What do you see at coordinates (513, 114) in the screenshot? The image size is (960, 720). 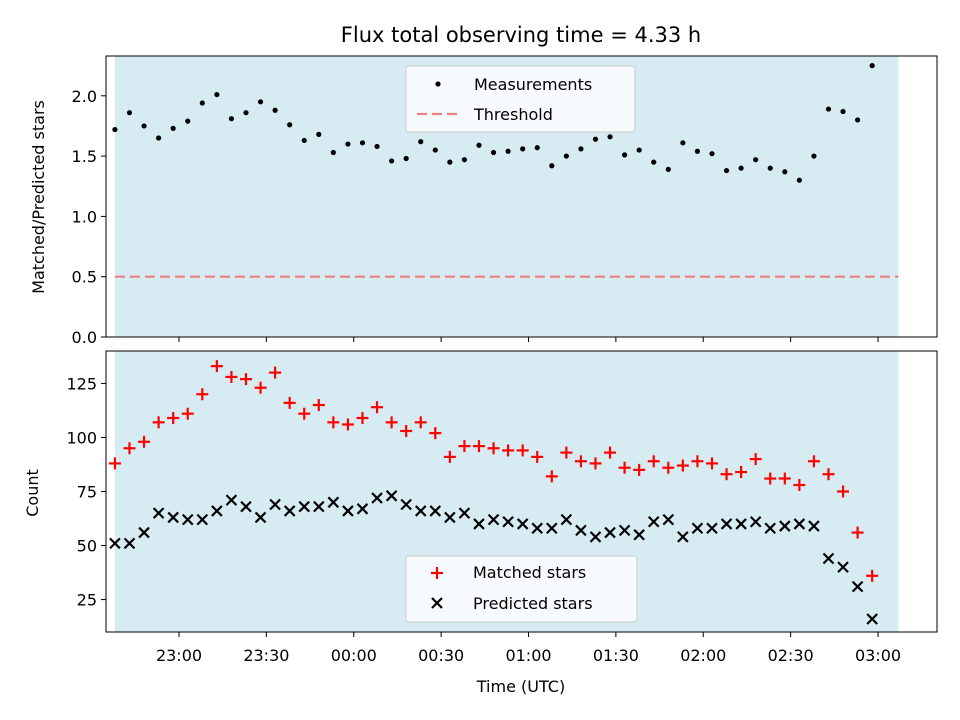 I see `threshold-legend-label: Threshold` at bounding box center [513, 114].